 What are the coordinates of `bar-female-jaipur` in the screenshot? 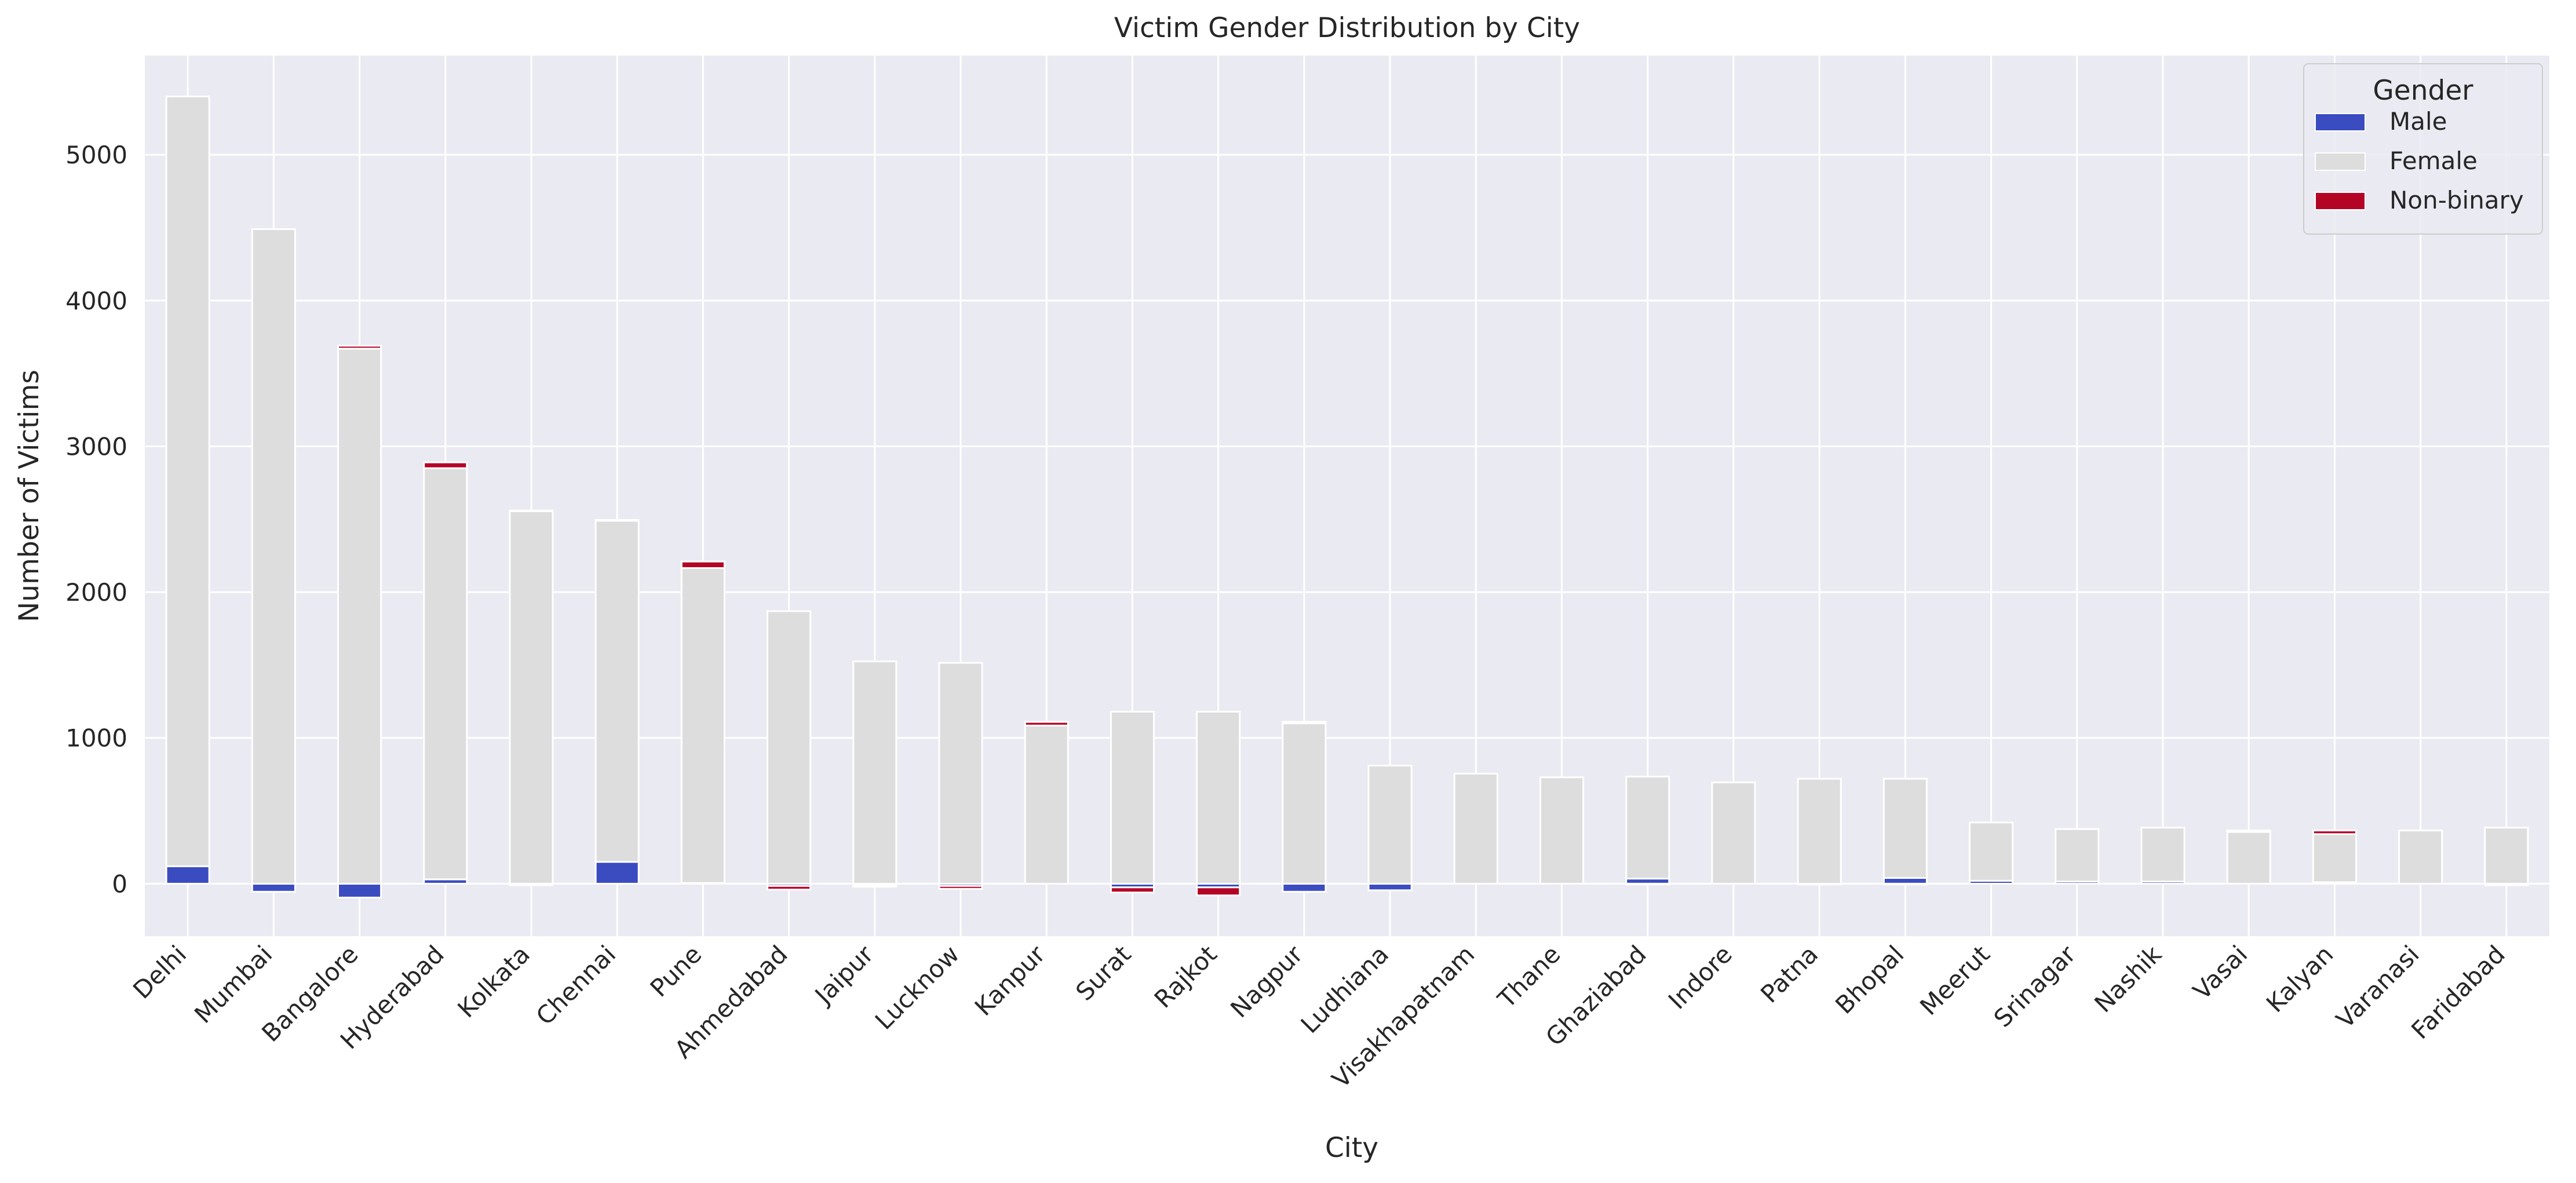 It's located at (874, 772).